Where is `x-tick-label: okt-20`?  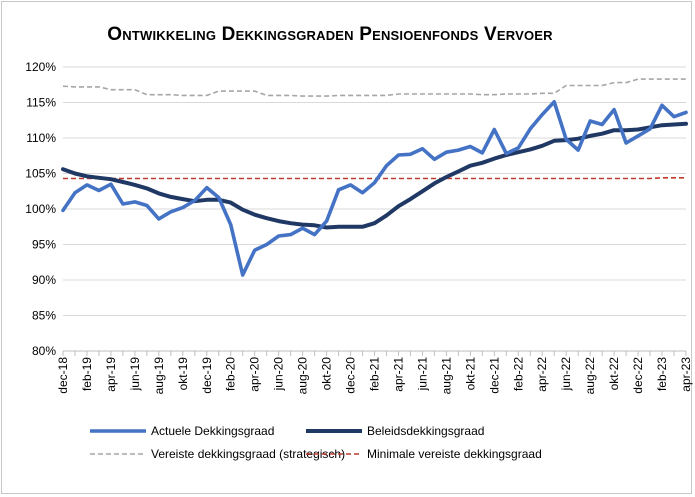 x-tick-label: okt-20 is located at coordinates (327, 374).